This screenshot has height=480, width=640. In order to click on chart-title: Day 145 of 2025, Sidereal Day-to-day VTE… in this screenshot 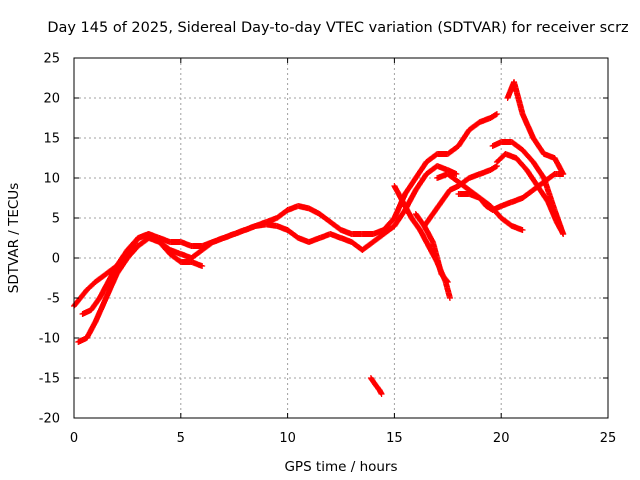, I will do `click(337, 28)`.